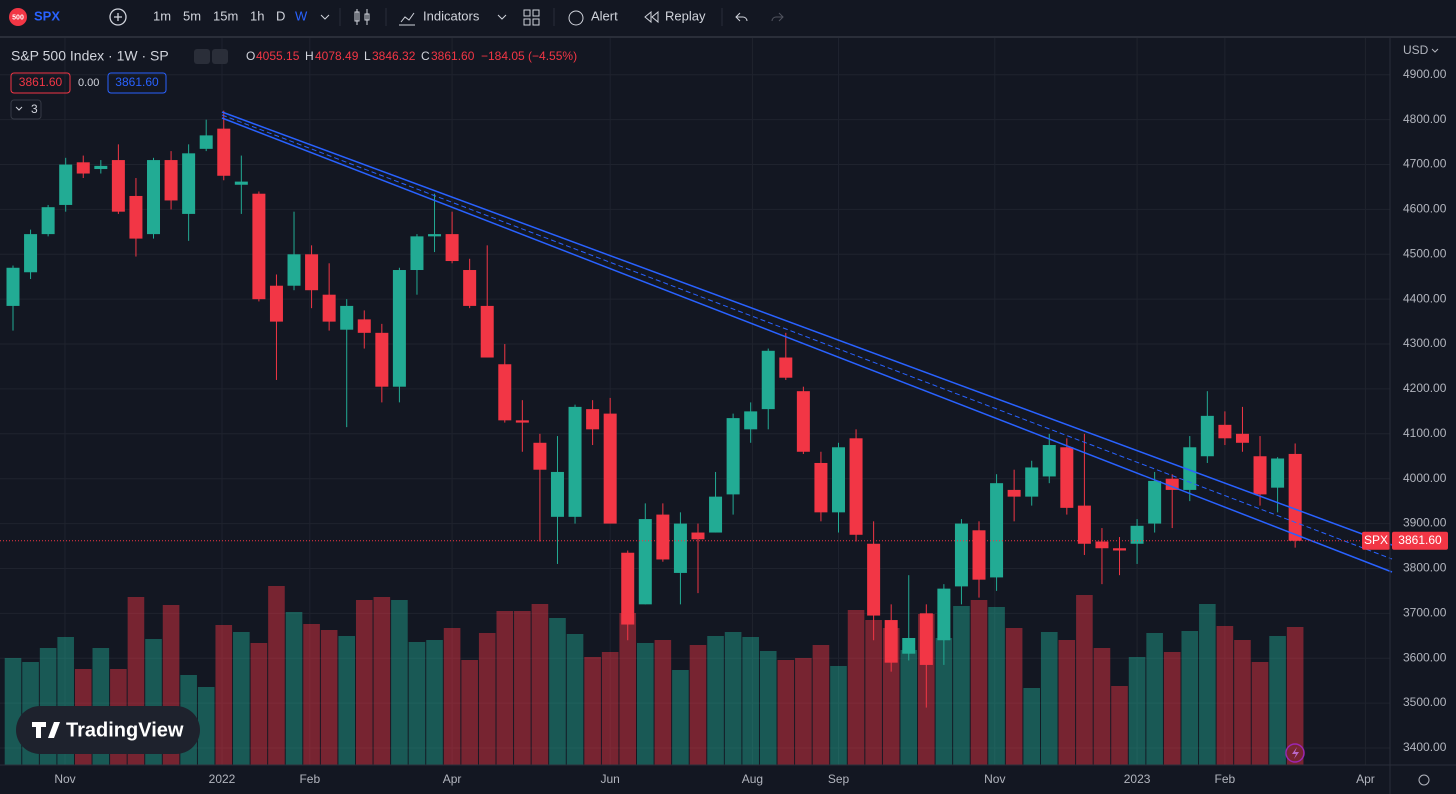 Image resolution: width=1456 pixels, height=794 pixels. Describe the element at coordinates (118, 17) in the screenshot. I see `add-symbol` at that location.